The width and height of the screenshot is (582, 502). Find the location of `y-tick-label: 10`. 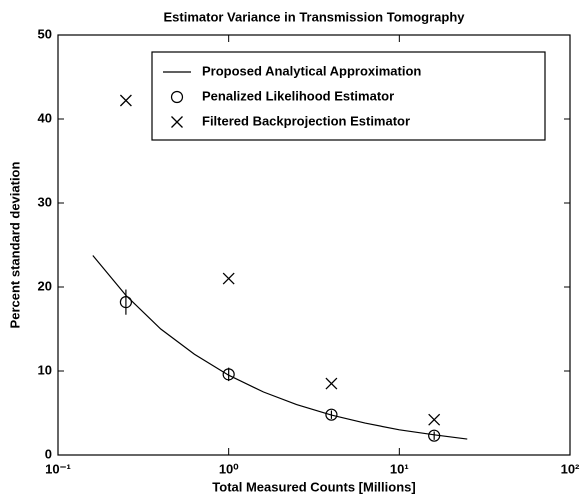

y-tick-label: 10 is located at coordinates (45, 369).